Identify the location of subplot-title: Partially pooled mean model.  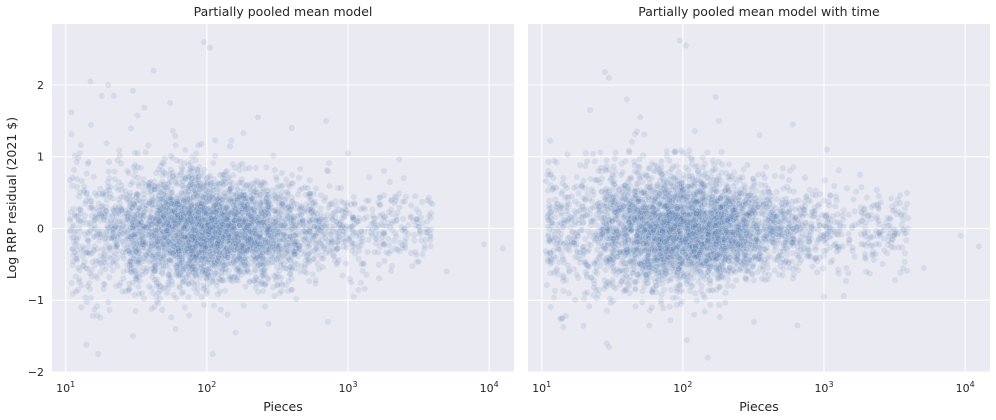
(283, 11).